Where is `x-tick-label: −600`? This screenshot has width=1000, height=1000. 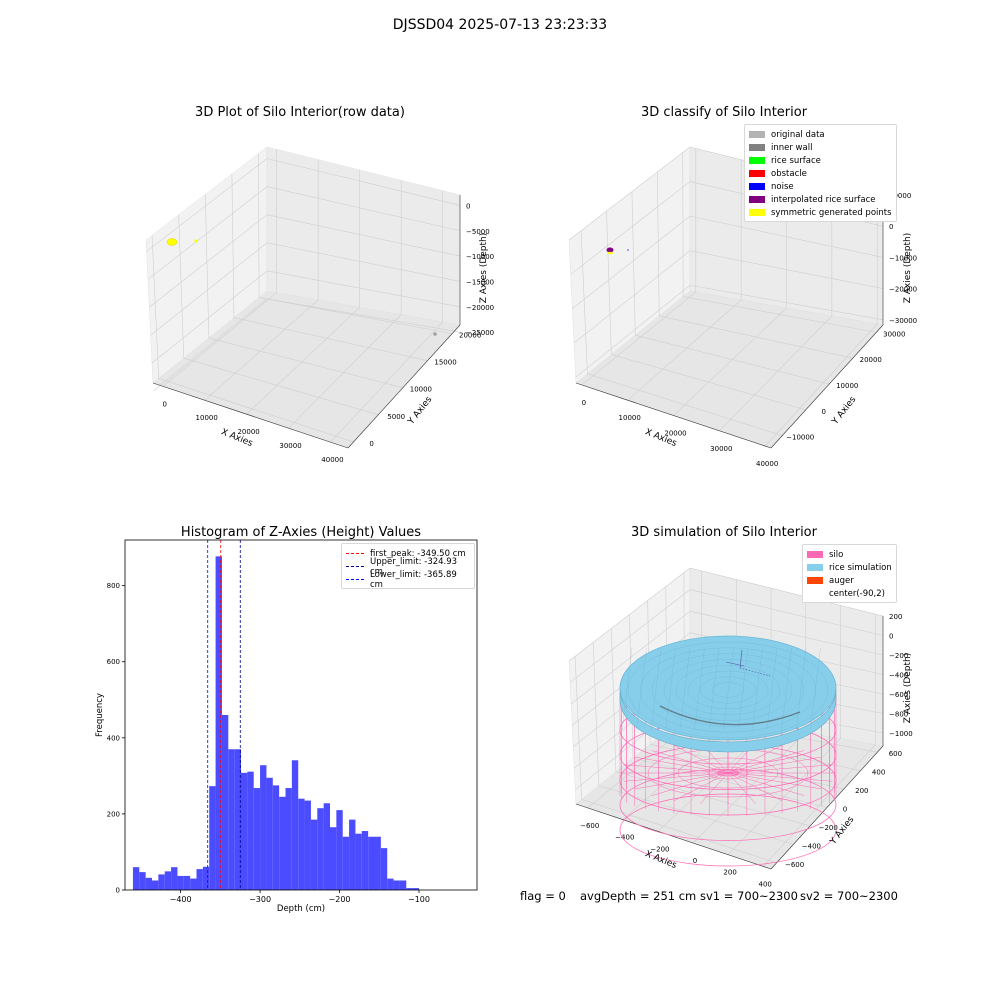
x-tick-label: −600 is located at coordinates (589, 826).